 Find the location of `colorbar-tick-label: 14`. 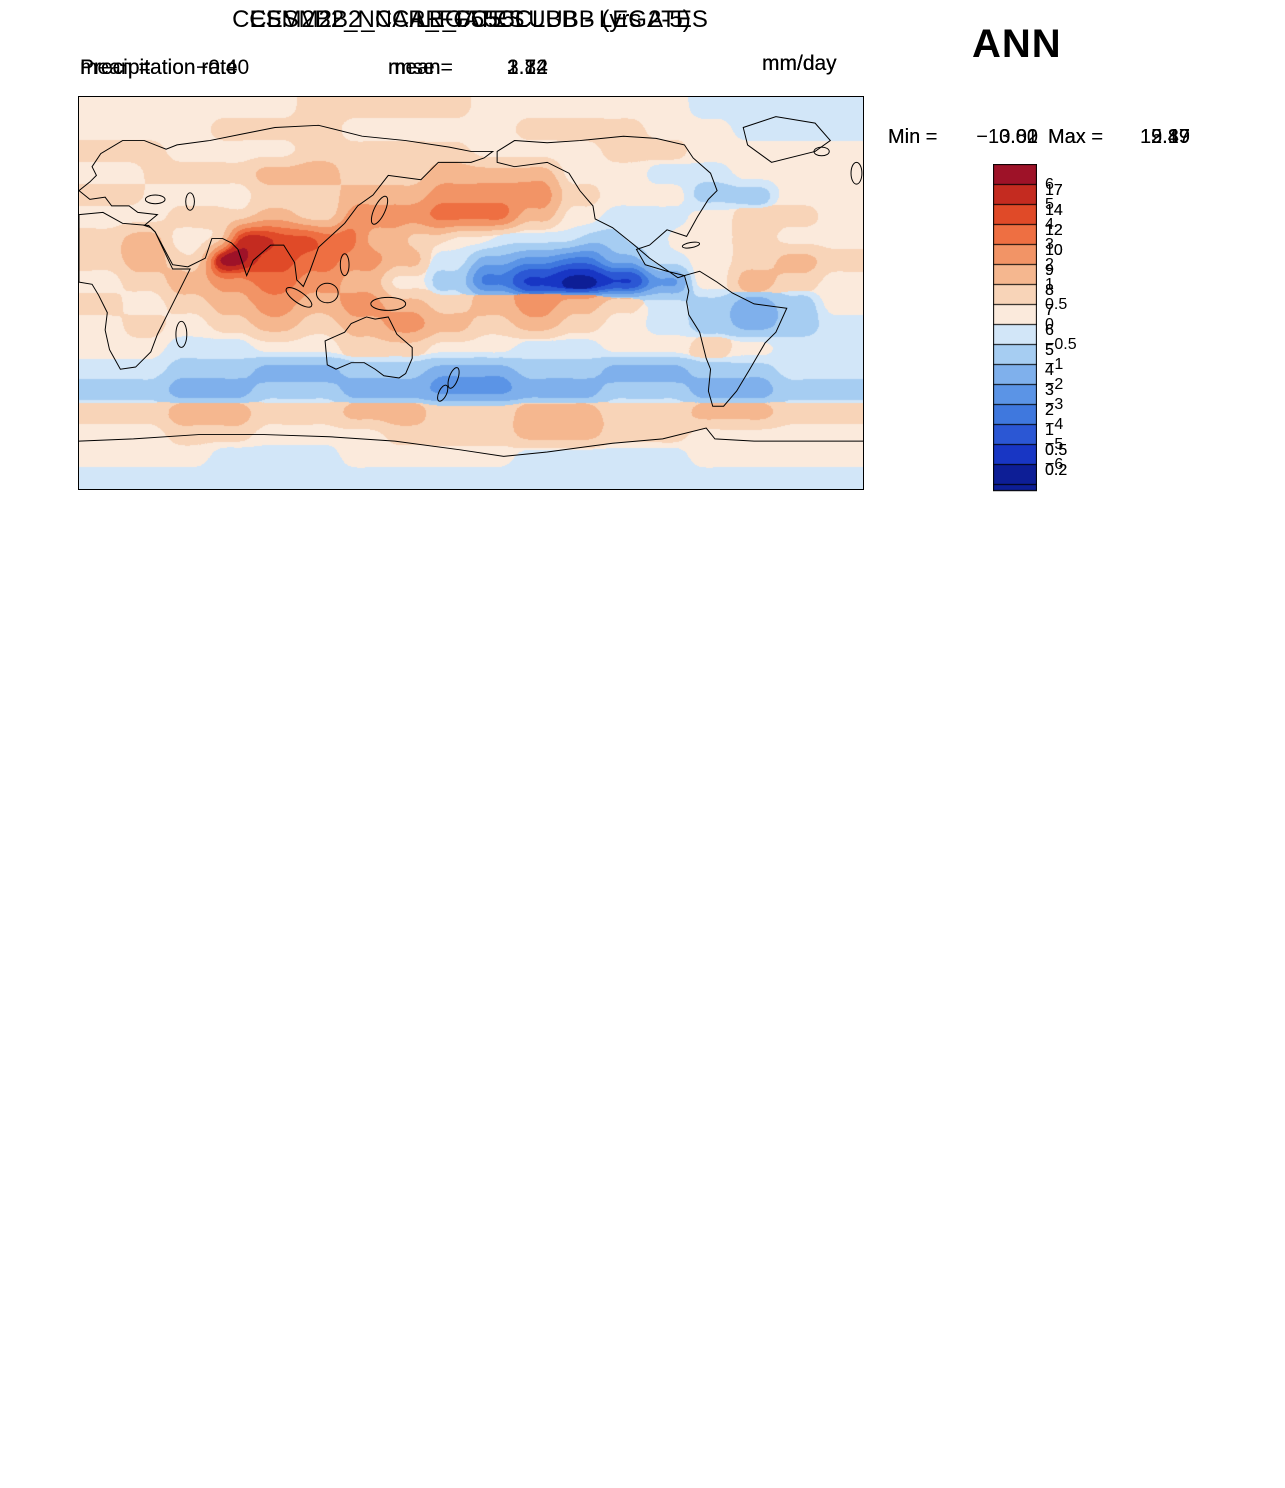

colorbar-tick-label: 14 is located at coordinates (1054, 210).